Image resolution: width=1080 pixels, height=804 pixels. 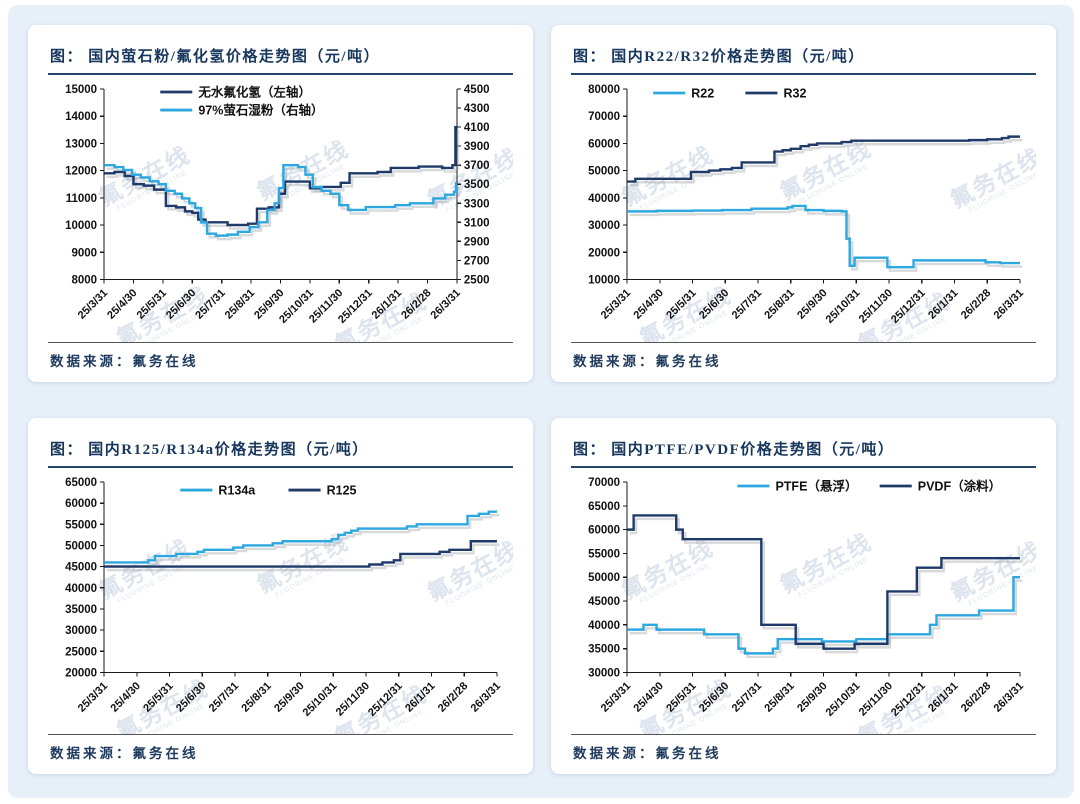 I want to click on legend-label: R125, so click(x=342, y=490).